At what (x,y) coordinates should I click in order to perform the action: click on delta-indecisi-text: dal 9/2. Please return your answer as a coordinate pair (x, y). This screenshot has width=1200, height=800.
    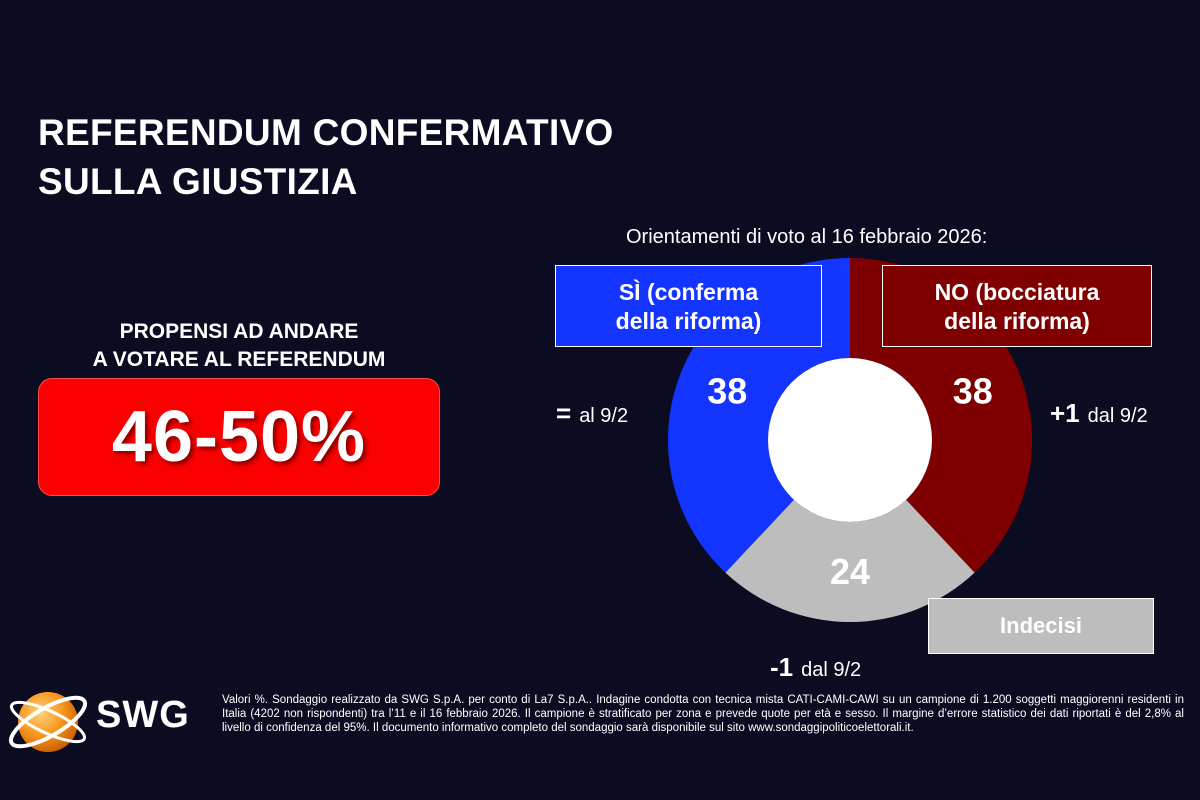
    Looking at the image, I should click on (831, 670).